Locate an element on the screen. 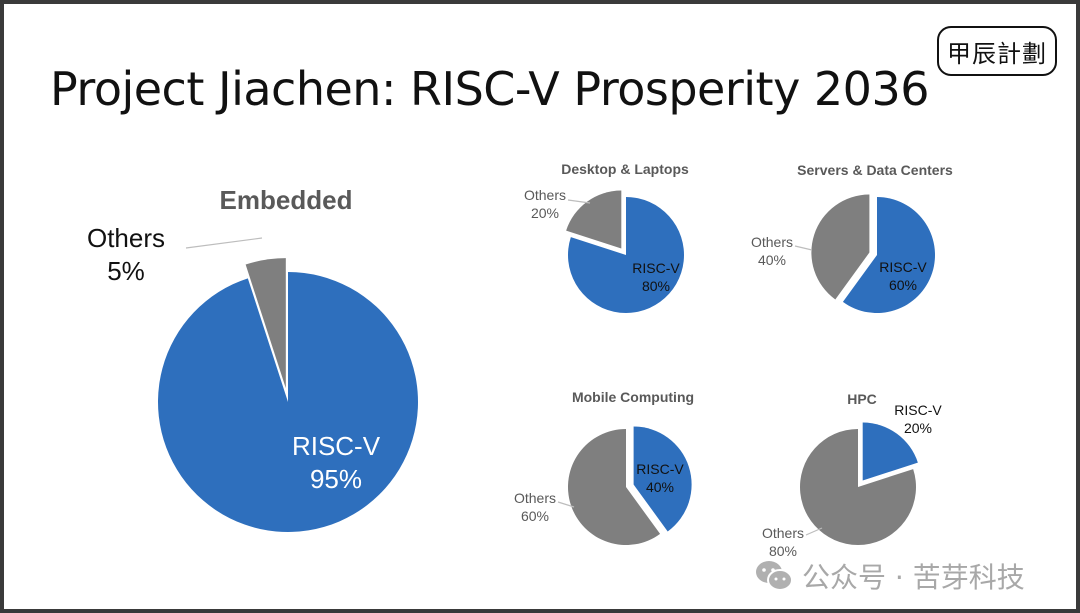 Image resolution: width=1080 pixels, height=613 pixels. slice-label: Others 5% is located at coordinates (126, 254).